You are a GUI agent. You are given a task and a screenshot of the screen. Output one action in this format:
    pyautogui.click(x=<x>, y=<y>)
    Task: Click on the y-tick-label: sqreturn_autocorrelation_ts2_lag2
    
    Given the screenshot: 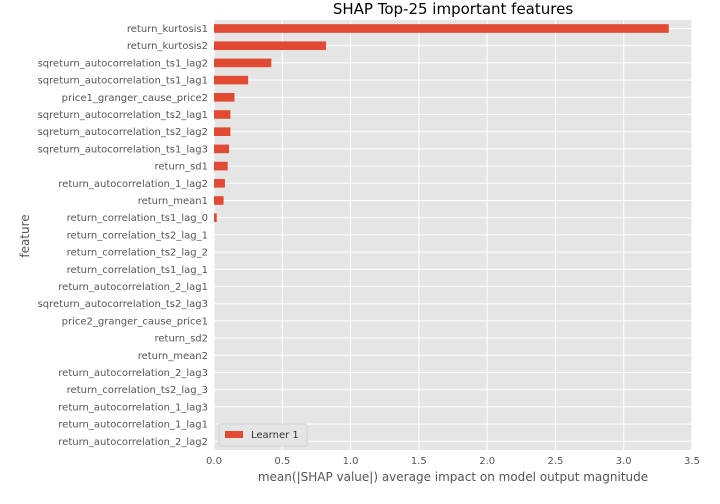 What is the action you would take?
    pyautogui.click(x=123, y=132)
    